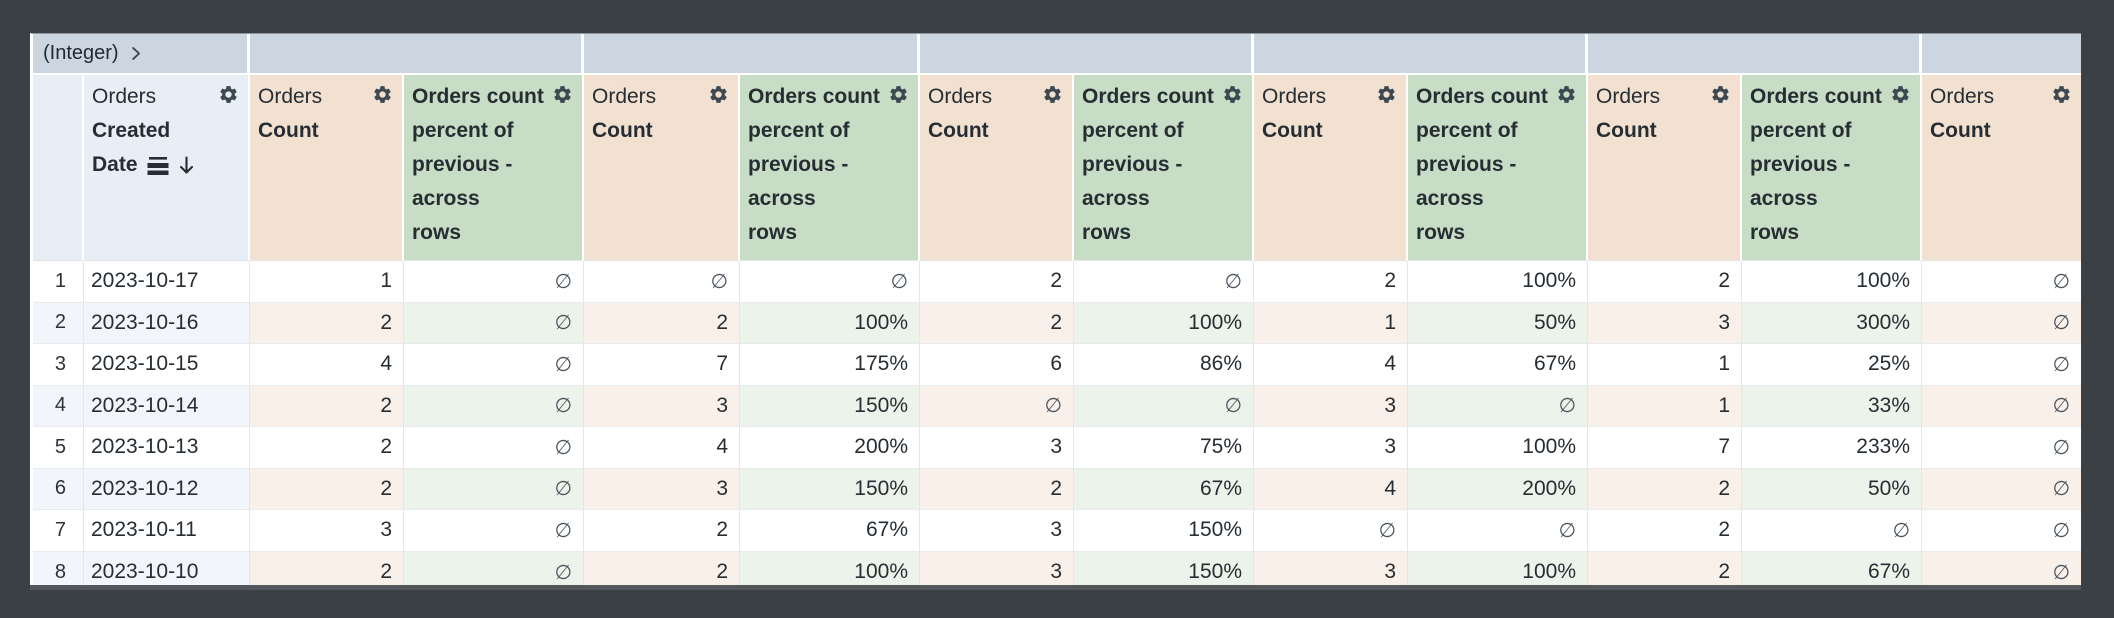 This screenshot has height=618, width=2114. Describe the element at coordinates (1832, 323) in the screenshot. I see `value-cell: 300%` at that location.